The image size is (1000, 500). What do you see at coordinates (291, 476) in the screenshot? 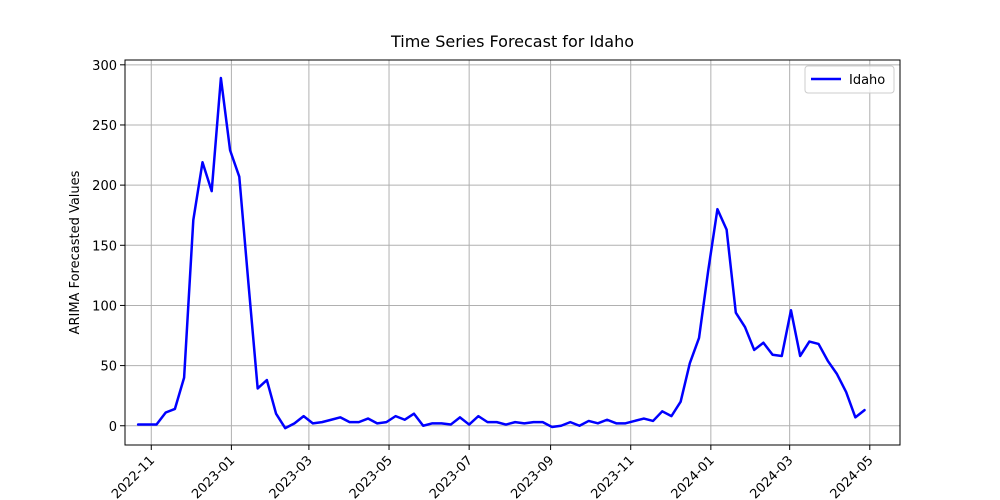
I see `x-tick-label: 2023-03` at bounding box center [291, 476].